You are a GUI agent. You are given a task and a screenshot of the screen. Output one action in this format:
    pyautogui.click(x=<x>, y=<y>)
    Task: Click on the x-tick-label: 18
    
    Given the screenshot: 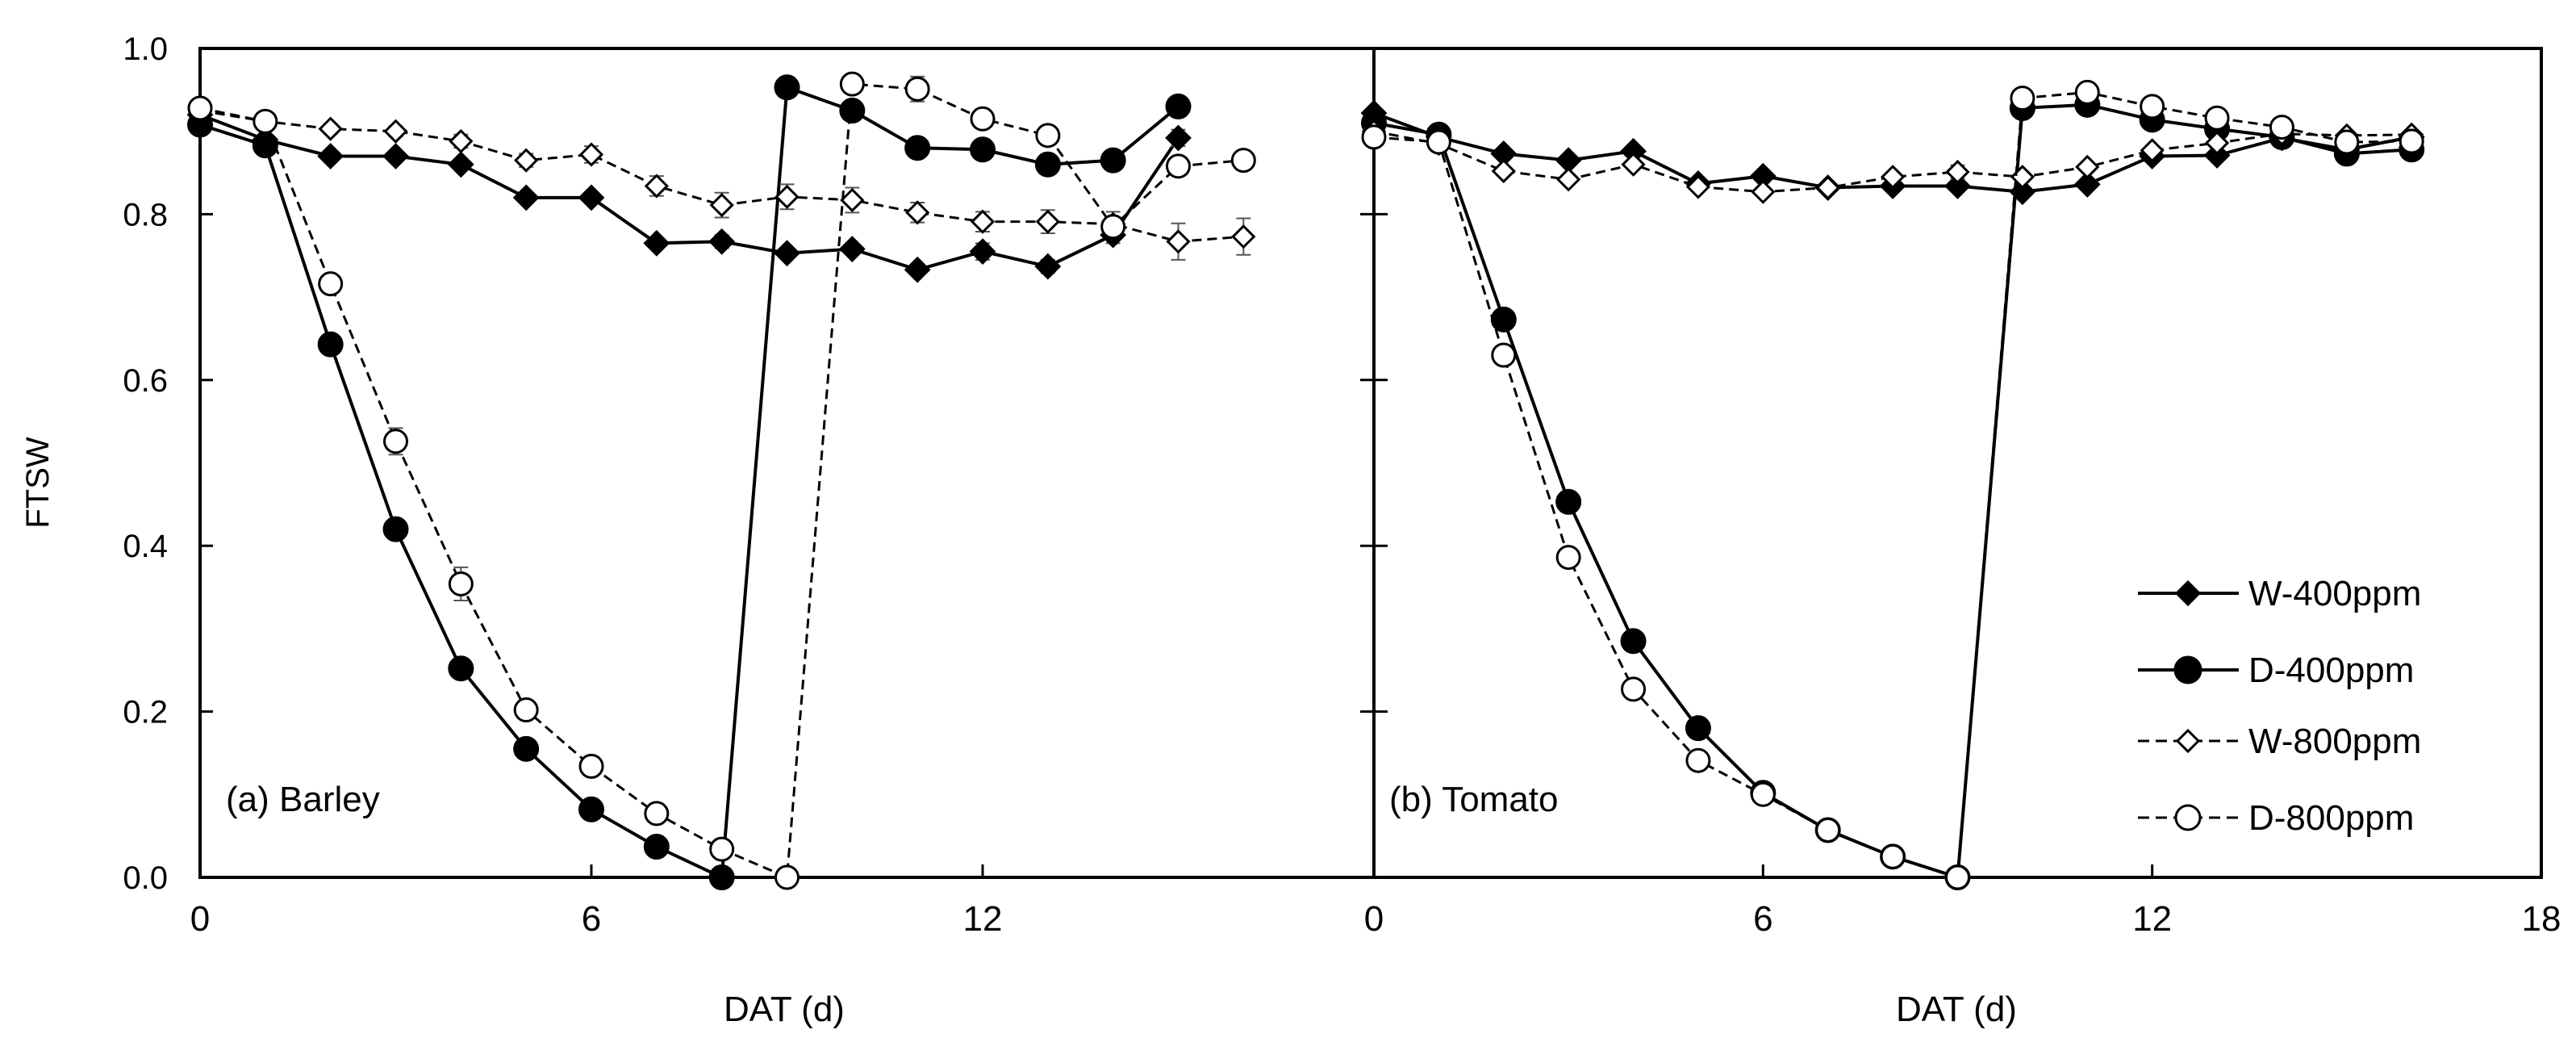 What is the action you would take?
    pyautogui.click(x=2541, y=919)
    